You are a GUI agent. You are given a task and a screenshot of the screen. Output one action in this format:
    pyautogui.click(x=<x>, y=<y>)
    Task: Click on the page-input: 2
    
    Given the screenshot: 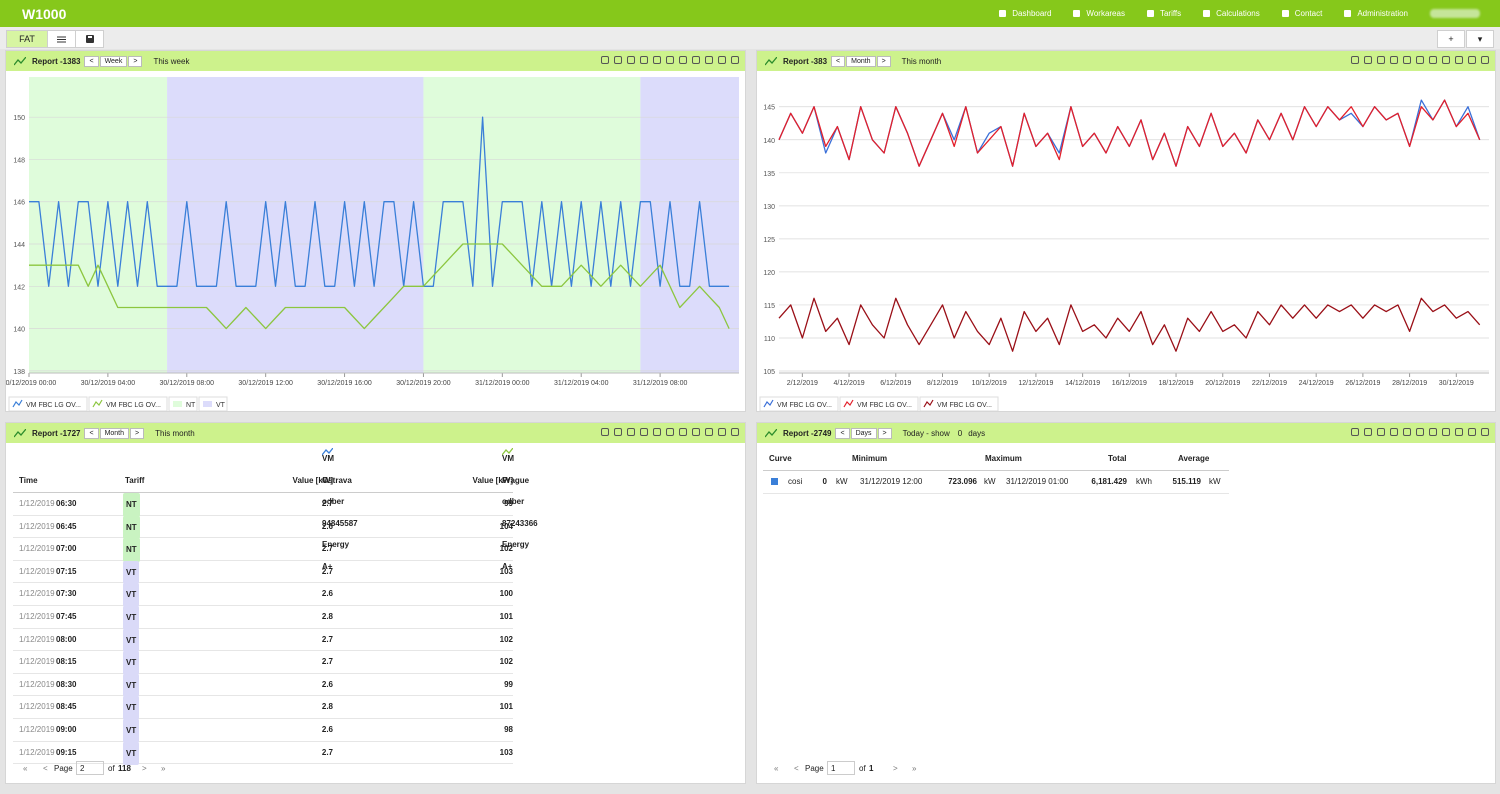 What is the action you would take?
    pyautogui.click(x=90, y=768)
    